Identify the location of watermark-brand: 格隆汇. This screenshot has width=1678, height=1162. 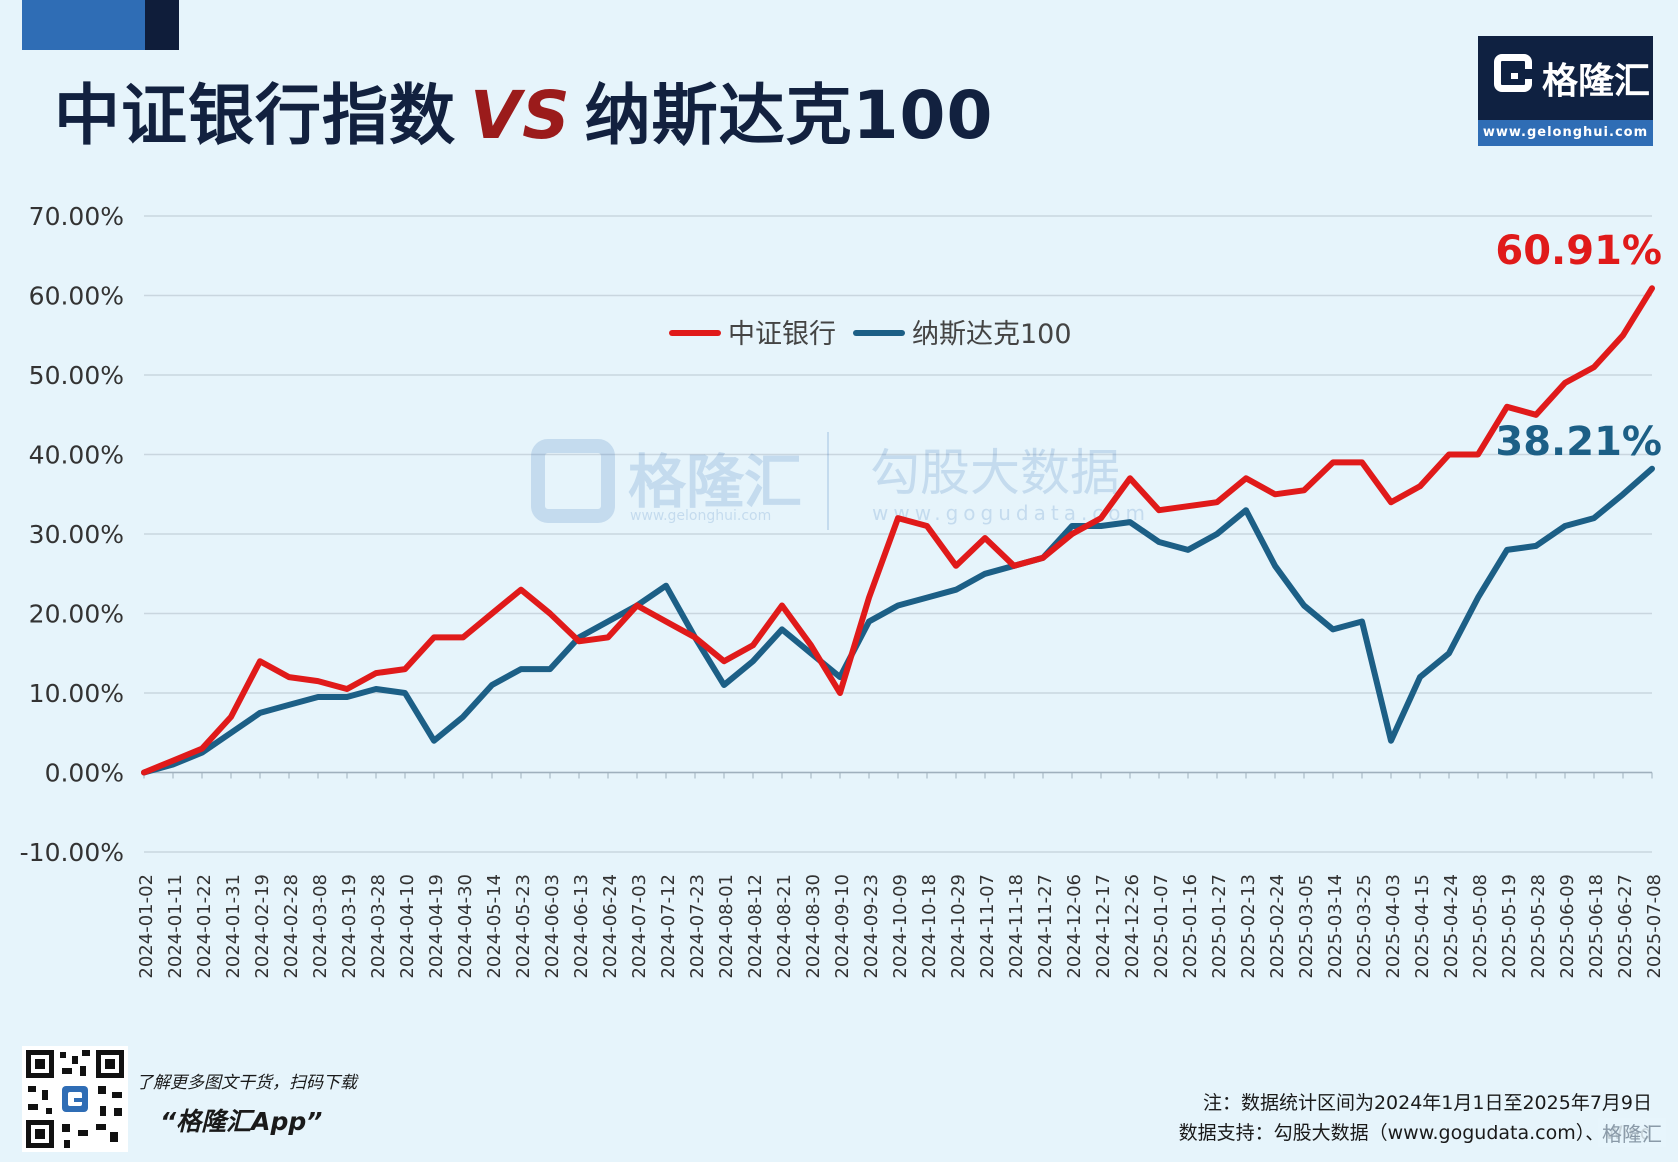
(715, 482).